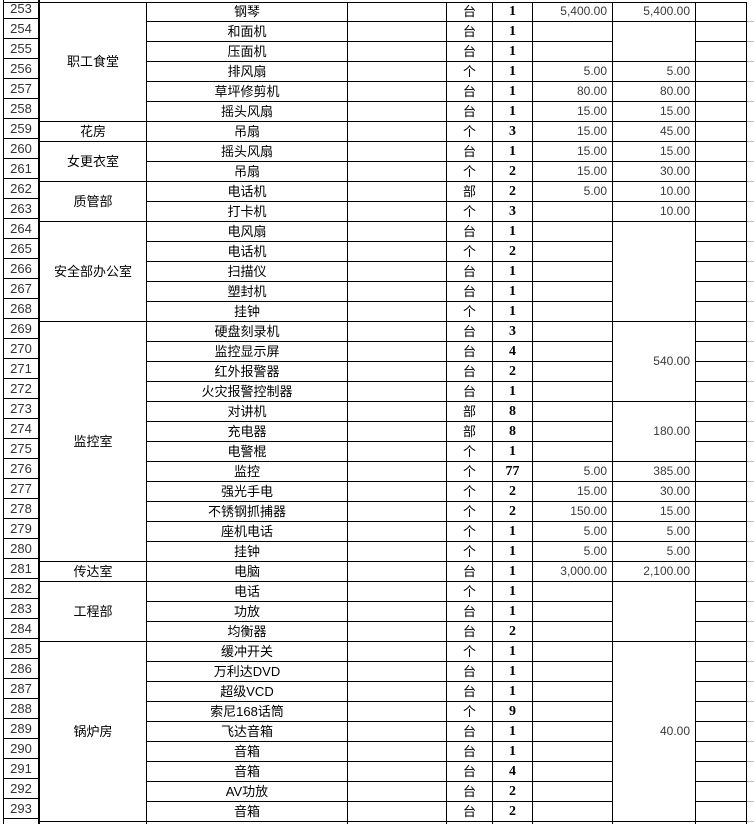 The height and width of the screenshot is (824, 754). What do you see at coordinates (21, 349) in the screenshot?
I see `row-number-cell: 270` at bounding box center [21, 349].